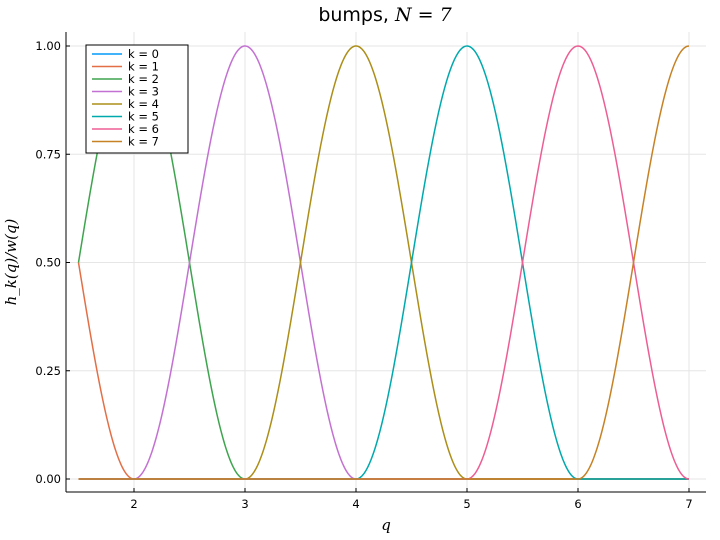  What do you see at coordinates (143, 142) in the screenshot?
I see `legend-label: k = 7` at bounding box center [143, 142].